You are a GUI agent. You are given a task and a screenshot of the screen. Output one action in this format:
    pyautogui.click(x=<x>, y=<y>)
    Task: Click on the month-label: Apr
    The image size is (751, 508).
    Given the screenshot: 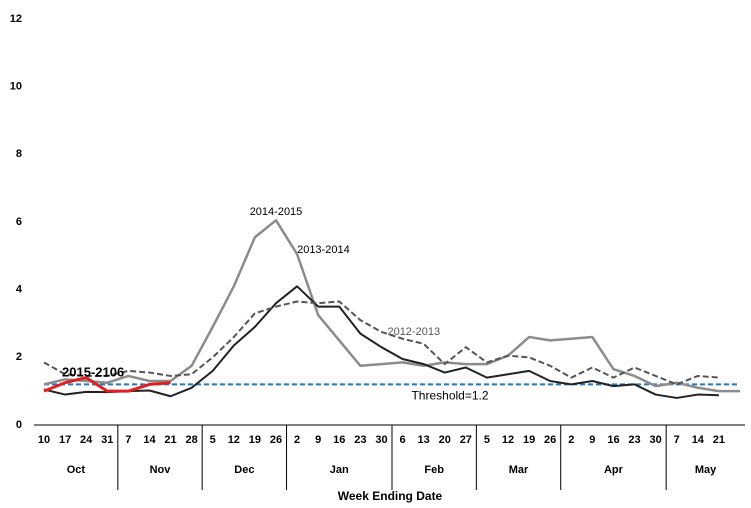 What is the action you would take?
    pyautogui.click(x=614, y=470)
    